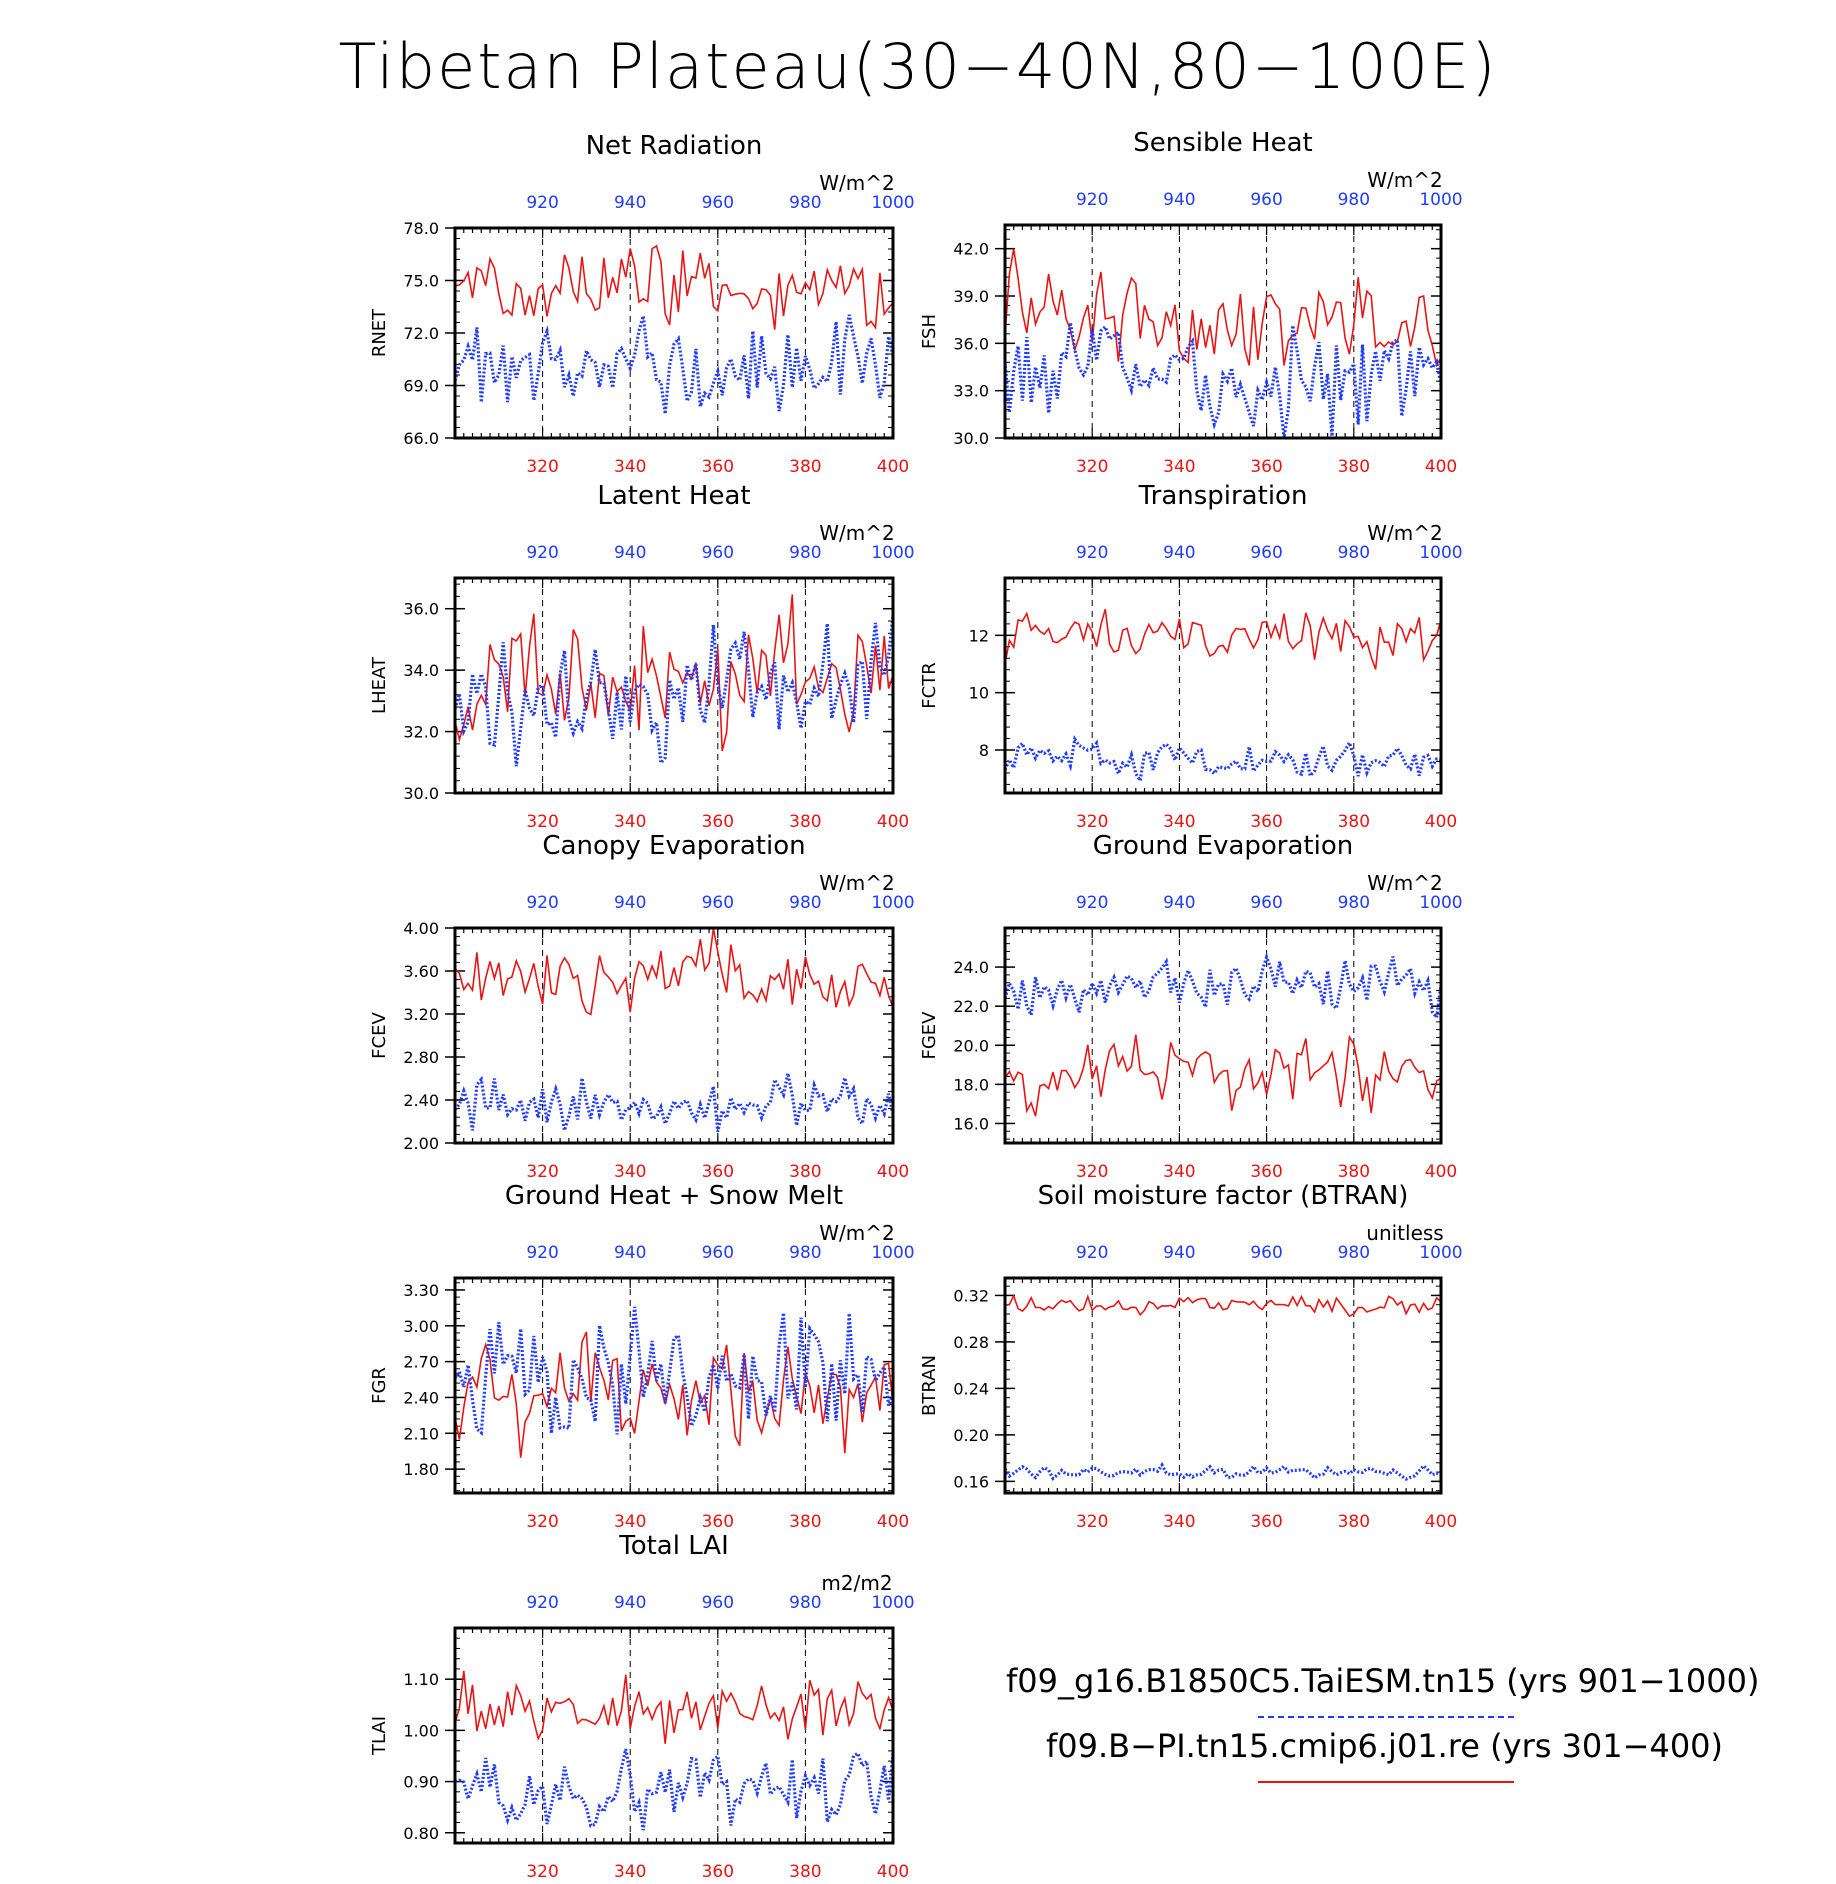 Image resolution: width=1836 pixels, height=1884 pixels. What do you see at coordinates (918, 66) in the screenshot?
I see `figure-title: Tibetan Plateau(30−40N,80−100E)` at bounding box center [918, 66].